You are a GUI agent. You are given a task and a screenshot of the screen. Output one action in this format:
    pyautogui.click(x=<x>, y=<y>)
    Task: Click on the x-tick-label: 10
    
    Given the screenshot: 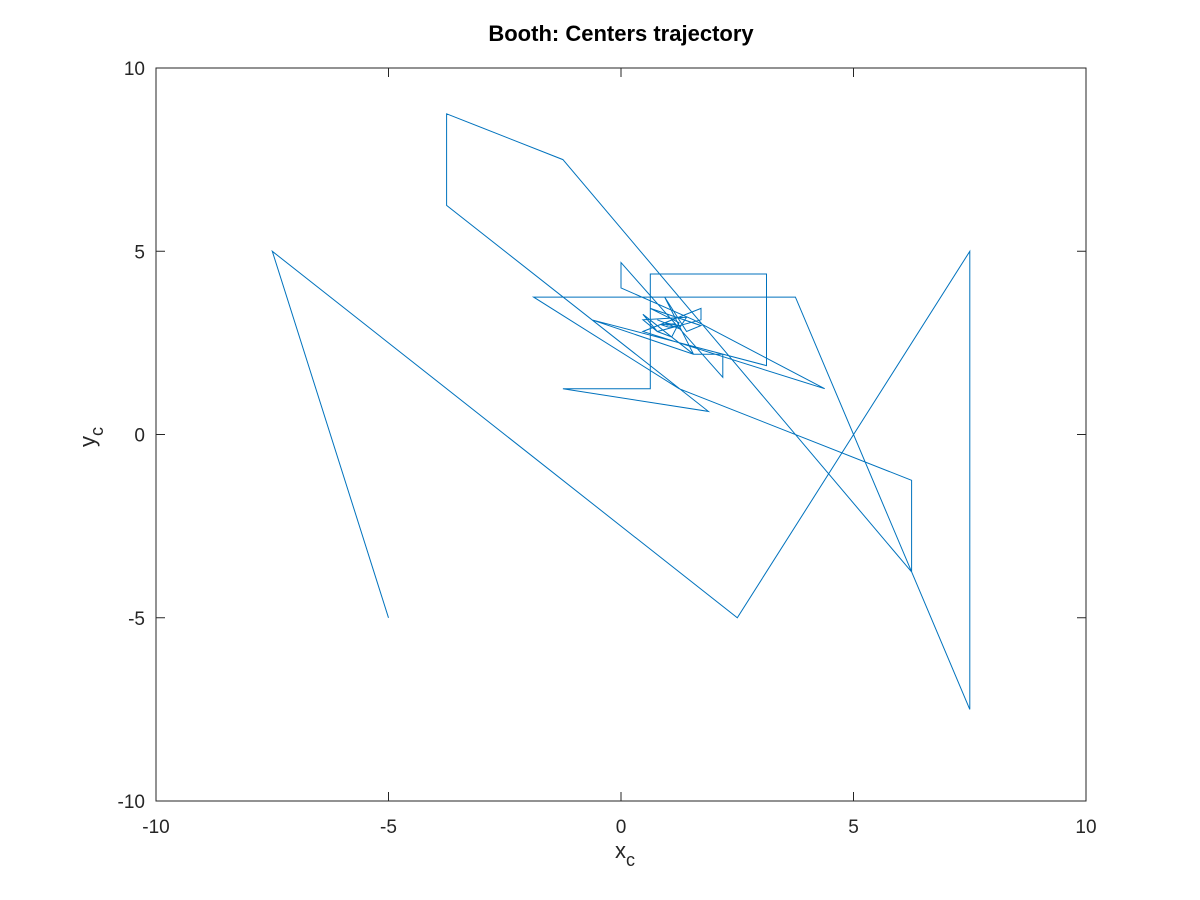 What is the action you would take?
    pyautogui.click(x=1085, y=827)
    